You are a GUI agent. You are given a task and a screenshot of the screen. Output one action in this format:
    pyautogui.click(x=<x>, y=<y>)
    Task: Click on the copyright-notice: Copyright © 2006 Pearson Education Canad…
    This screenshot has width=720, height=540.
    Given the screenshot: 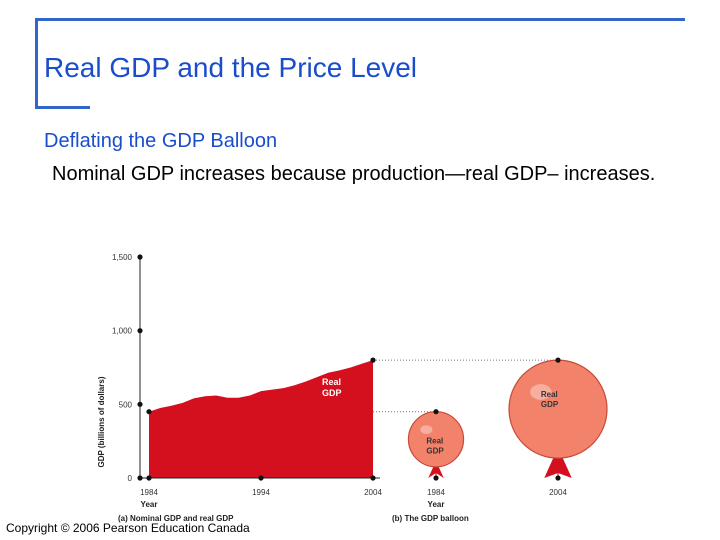 What is the action you would take?
    pyautogui.click(x=128, y=528)
    